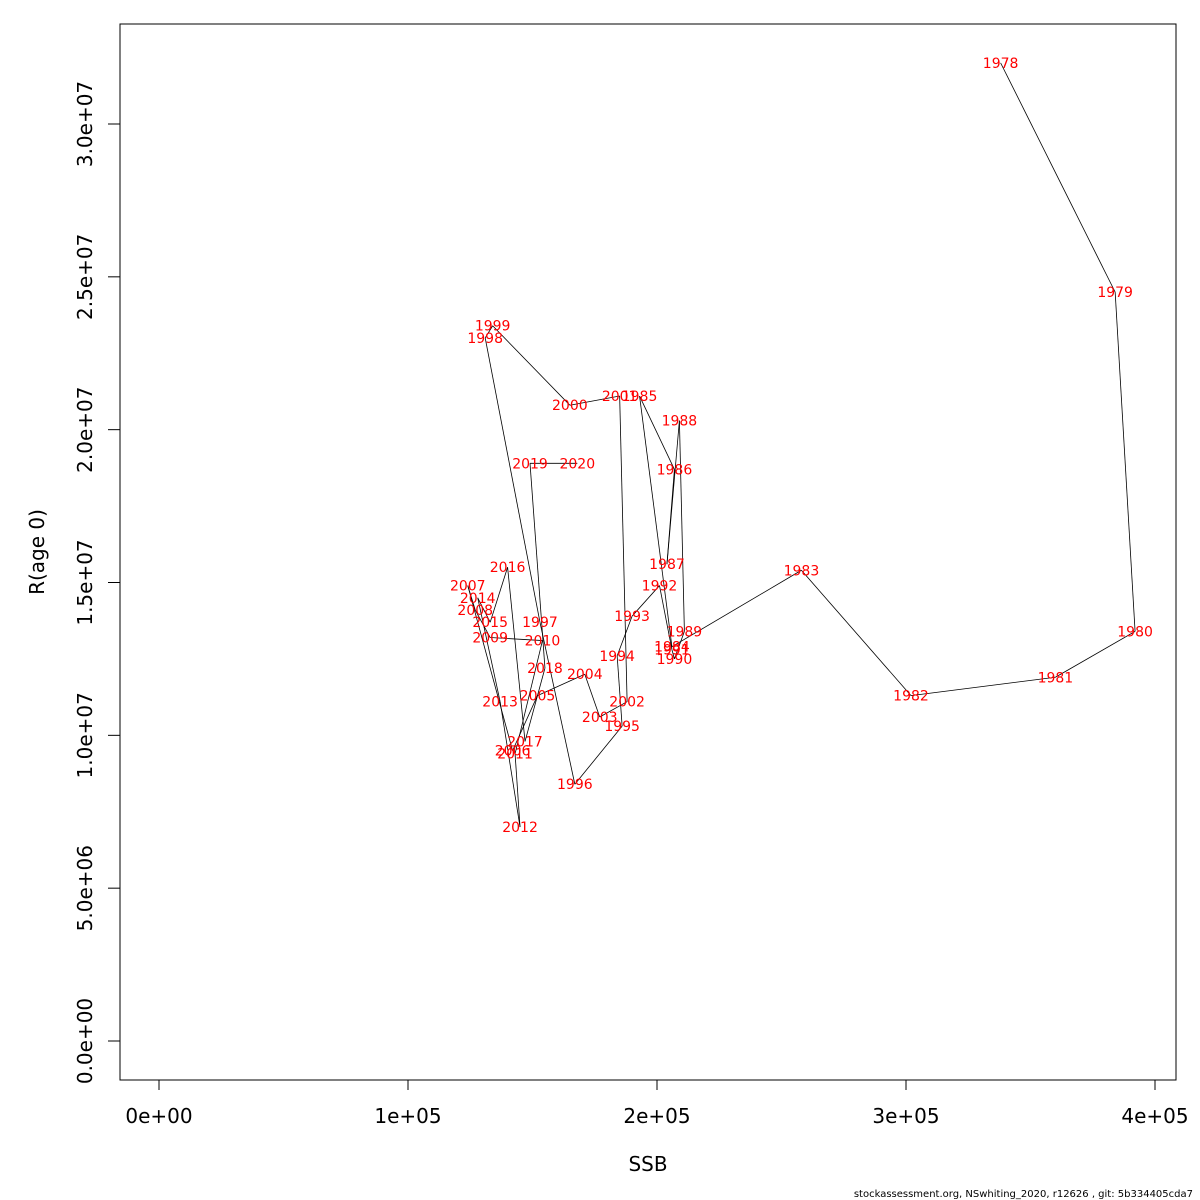 The height and width of the screenshot is (1200, 1200). I want to click on point-label: 1996, so click(575, 785).